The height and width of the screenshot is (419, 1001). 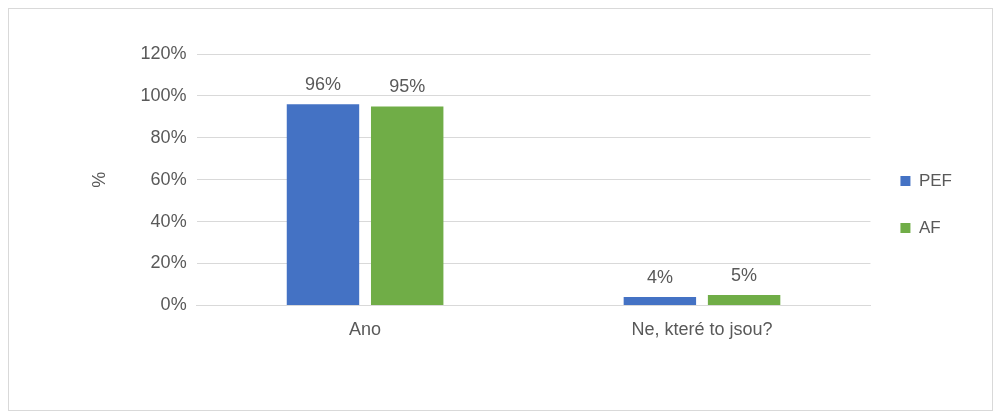 I want to click on data-label: 5%, so click(x=744, y=274).